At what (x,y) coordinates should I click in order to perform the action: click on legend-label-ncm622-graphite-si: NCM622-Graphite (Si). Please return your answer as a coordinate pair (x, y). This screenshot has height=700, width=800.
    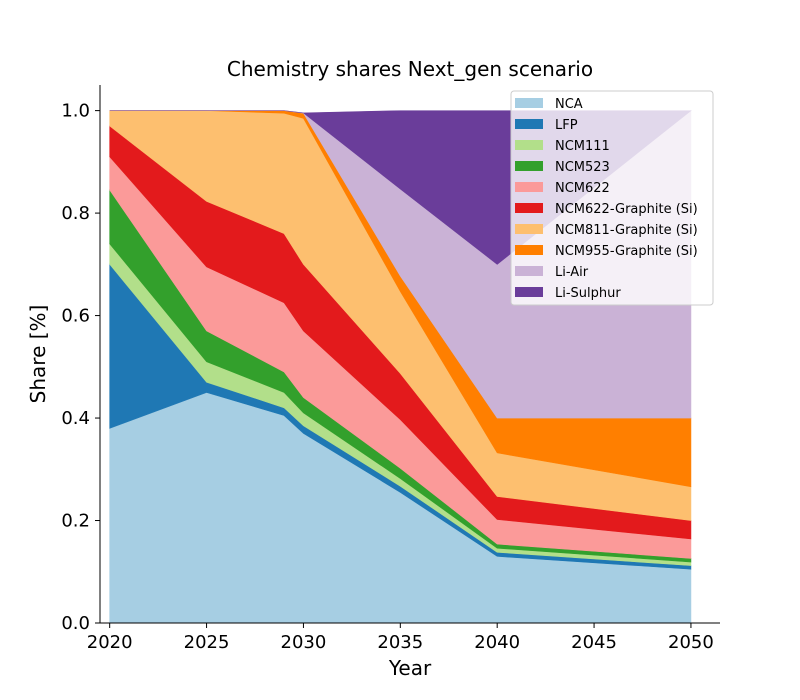
    Looking at the image, I should click on (626, 209).